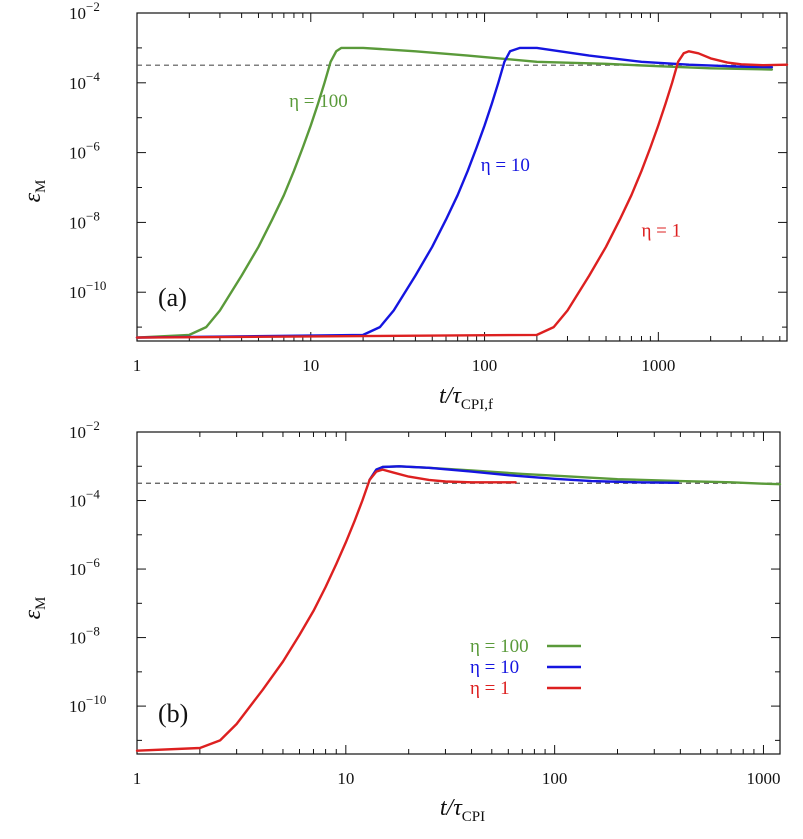  I want to click on x-axis-title: t/τCPI, so click(462, 810).